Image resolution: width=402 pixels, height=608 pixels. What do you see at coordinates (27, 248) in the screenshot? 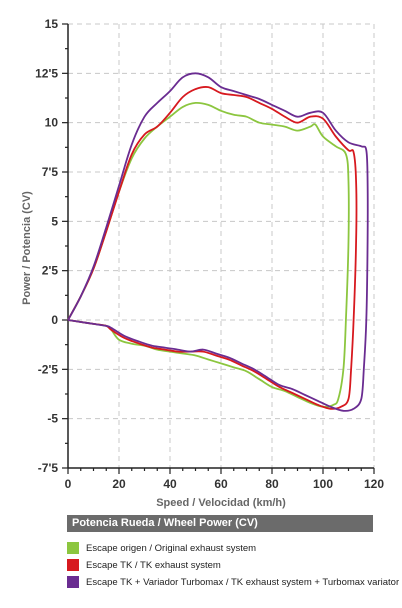
I see `y-axis-title: Power / Potencia (CV)` at bounding box center [27, 248].